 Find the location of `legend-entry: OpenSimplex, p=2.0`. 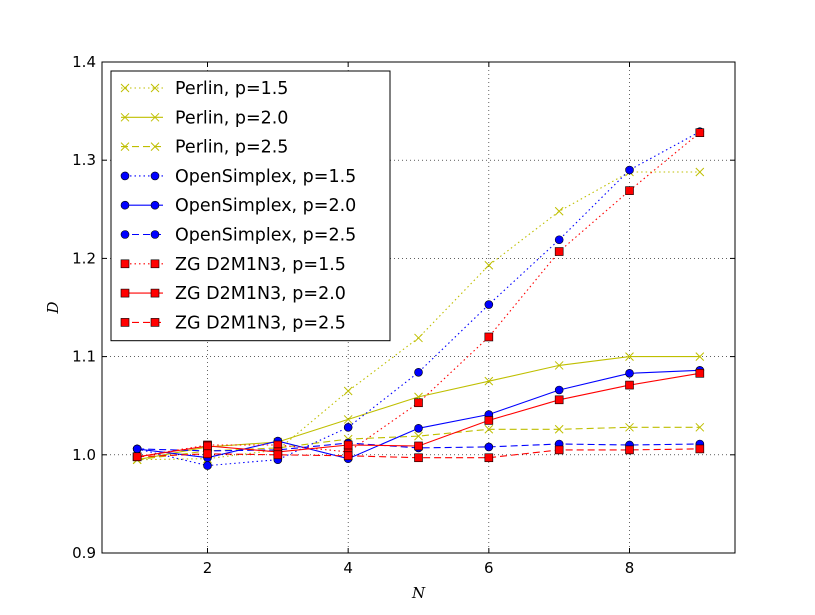

legend-entry: OpenSimplex, p=2.0 is located at coordinates (238, 206).